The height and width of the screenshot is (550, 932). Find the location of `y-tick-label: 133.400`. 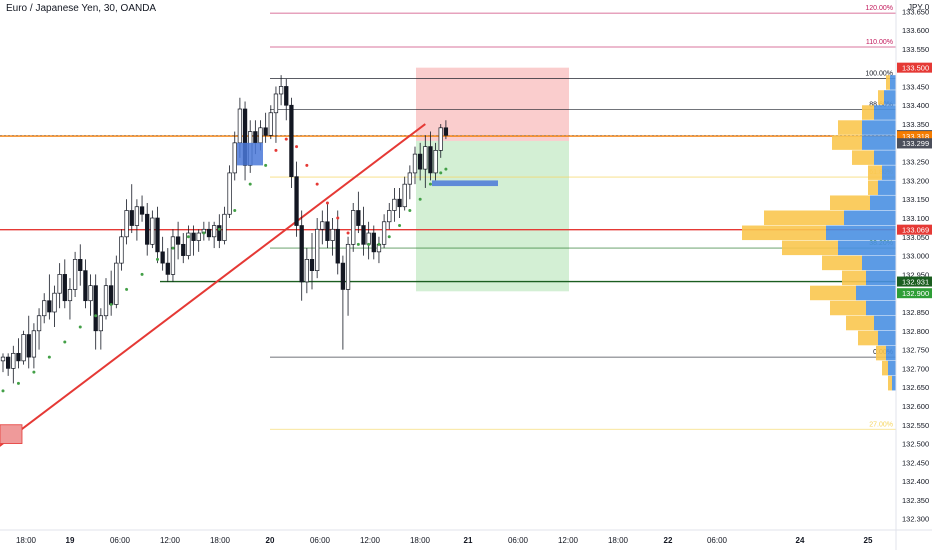

y-tick-label: 133.400 is located at coordinates (915, 105).